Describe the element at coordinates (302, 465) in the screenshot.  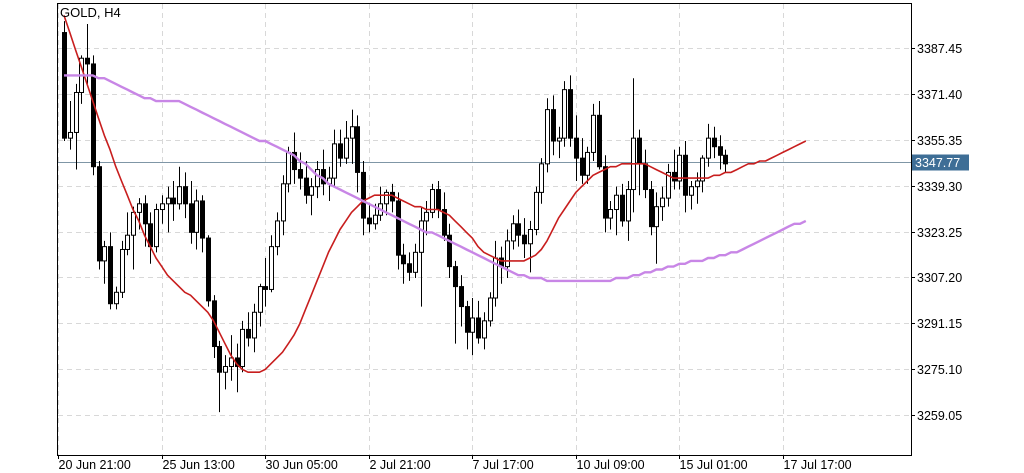
I see `time-tick-label: 30 Jun 05:00` at that location.